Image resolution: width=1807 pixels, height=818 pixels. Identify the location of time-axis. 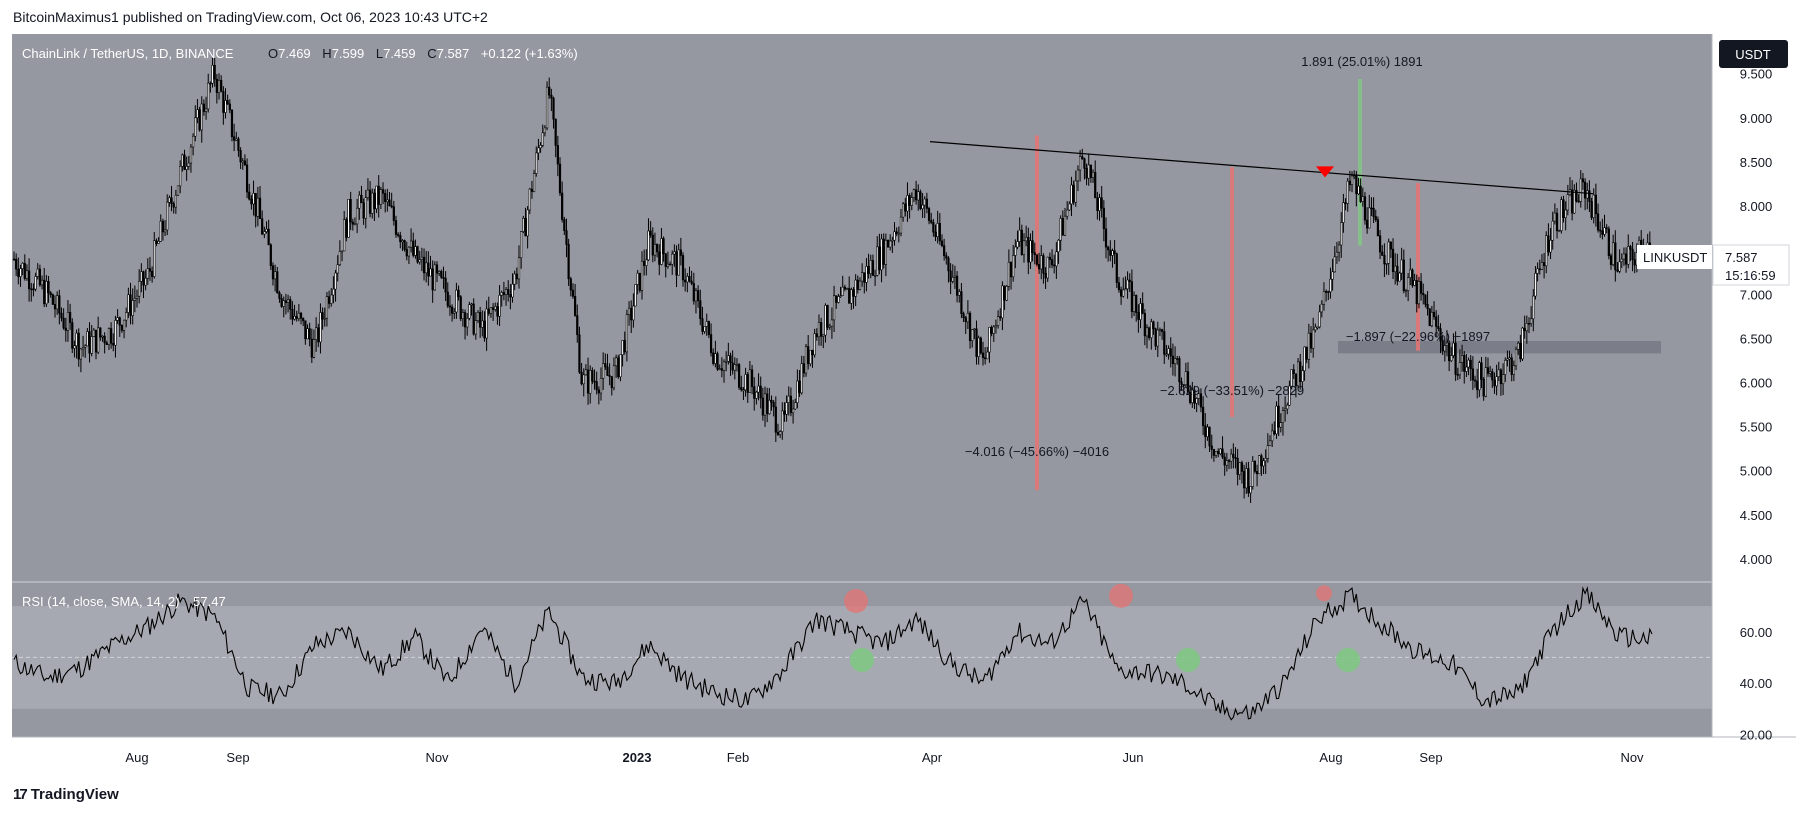
(904, 755).